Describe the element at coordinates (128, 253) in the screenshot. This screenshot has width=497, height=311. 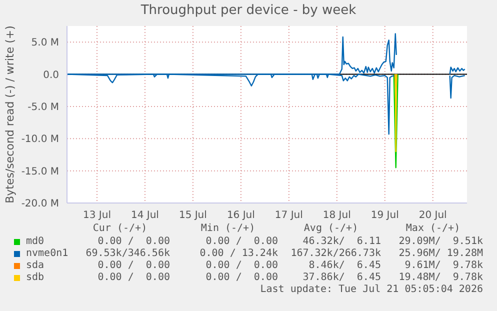
I see `text: 69.53k/346.56k` at that location.